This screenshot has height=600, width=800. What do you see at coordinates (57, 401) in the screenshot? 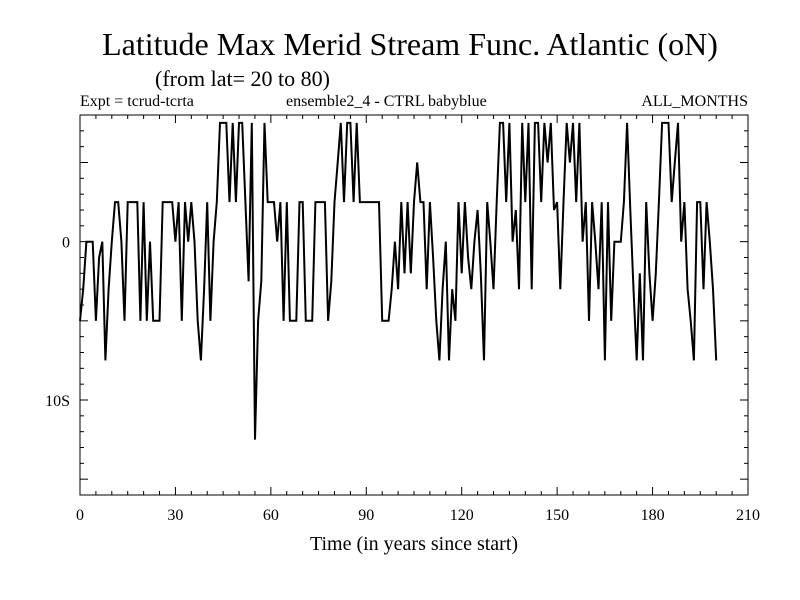
I see `y-tick-label: 10S` at bounding box center [57, 401].